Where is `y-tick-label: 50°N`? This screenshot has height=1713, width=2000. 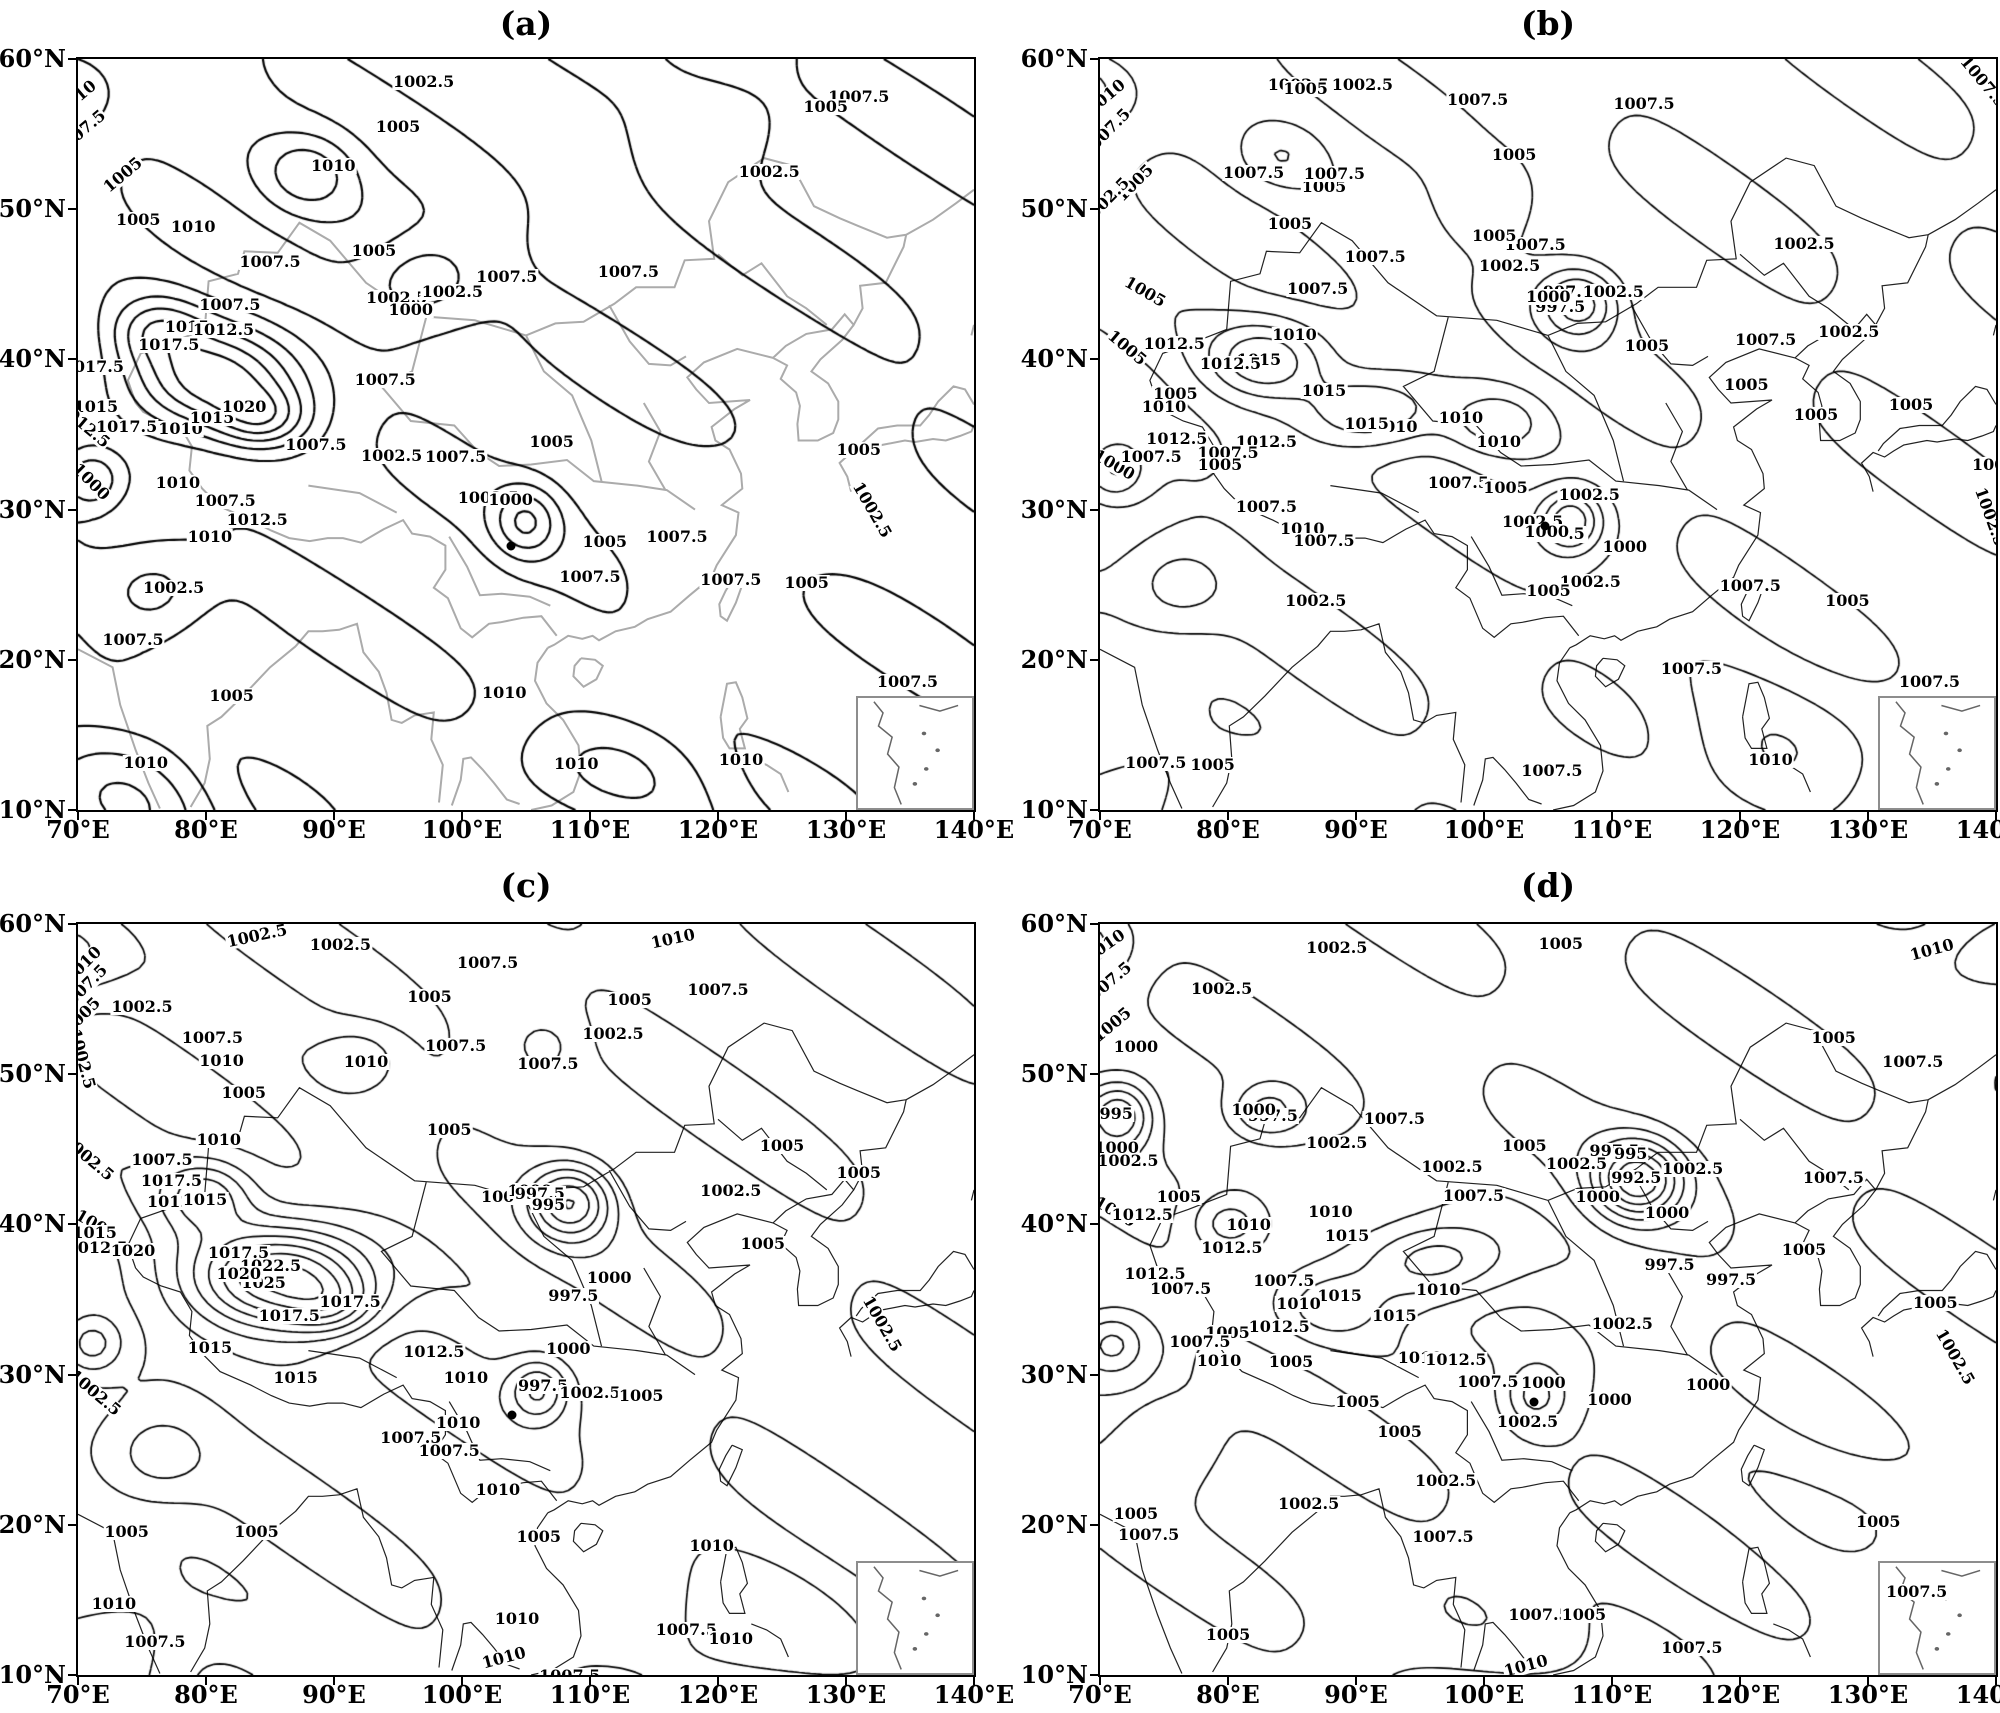
y-tick-label: 50°N is located at coordinates (1054, 209).